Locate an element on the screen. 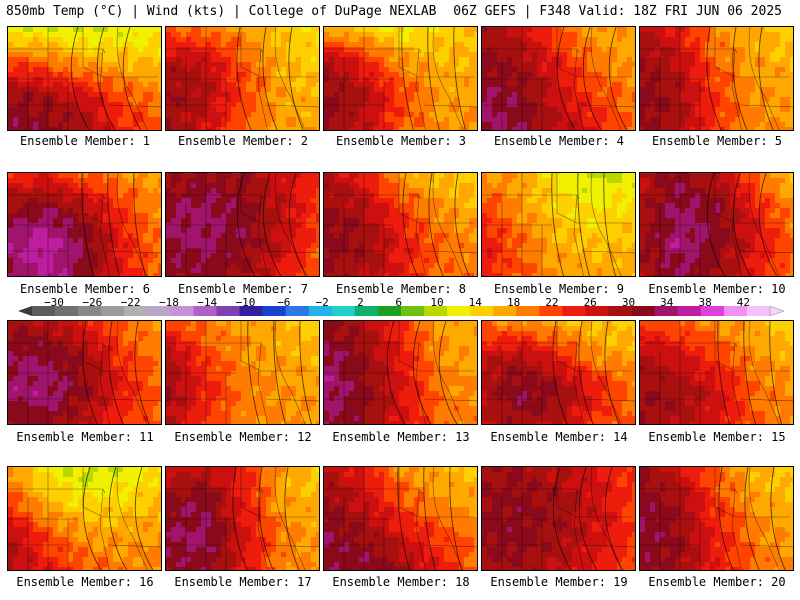  ensemble-member-label: Ensemble Member: 6 is located at coordinates (85, 289).